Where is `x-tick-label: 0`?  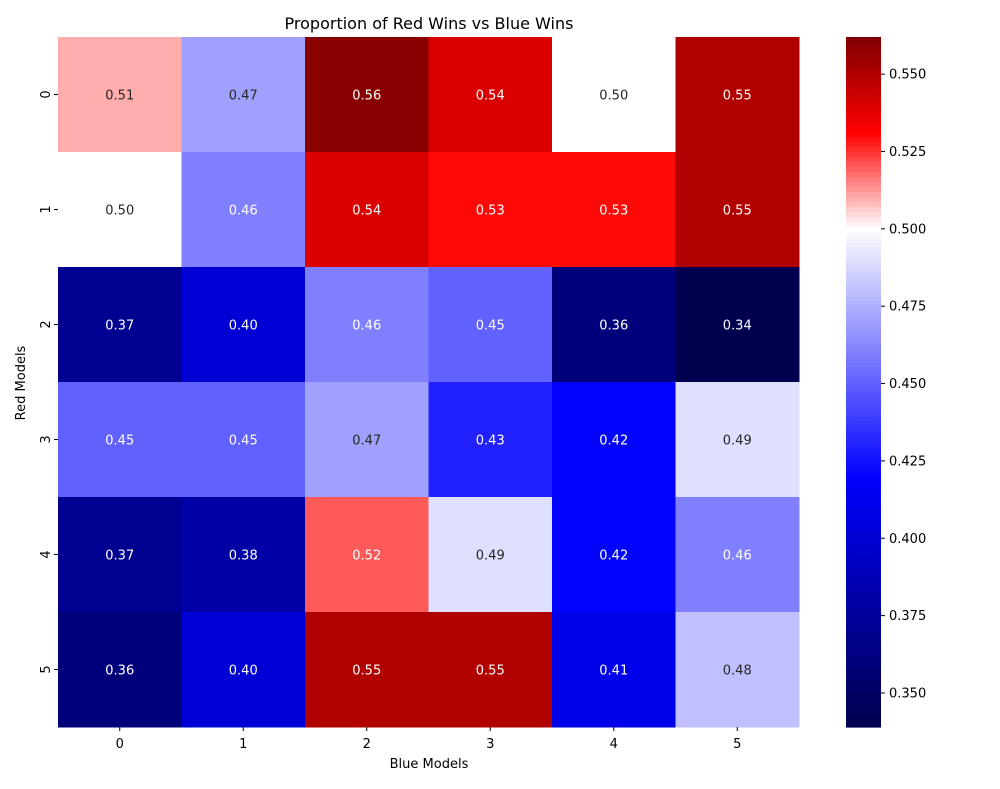
x-tick-label: 0 is located at coordinates (120, 744).